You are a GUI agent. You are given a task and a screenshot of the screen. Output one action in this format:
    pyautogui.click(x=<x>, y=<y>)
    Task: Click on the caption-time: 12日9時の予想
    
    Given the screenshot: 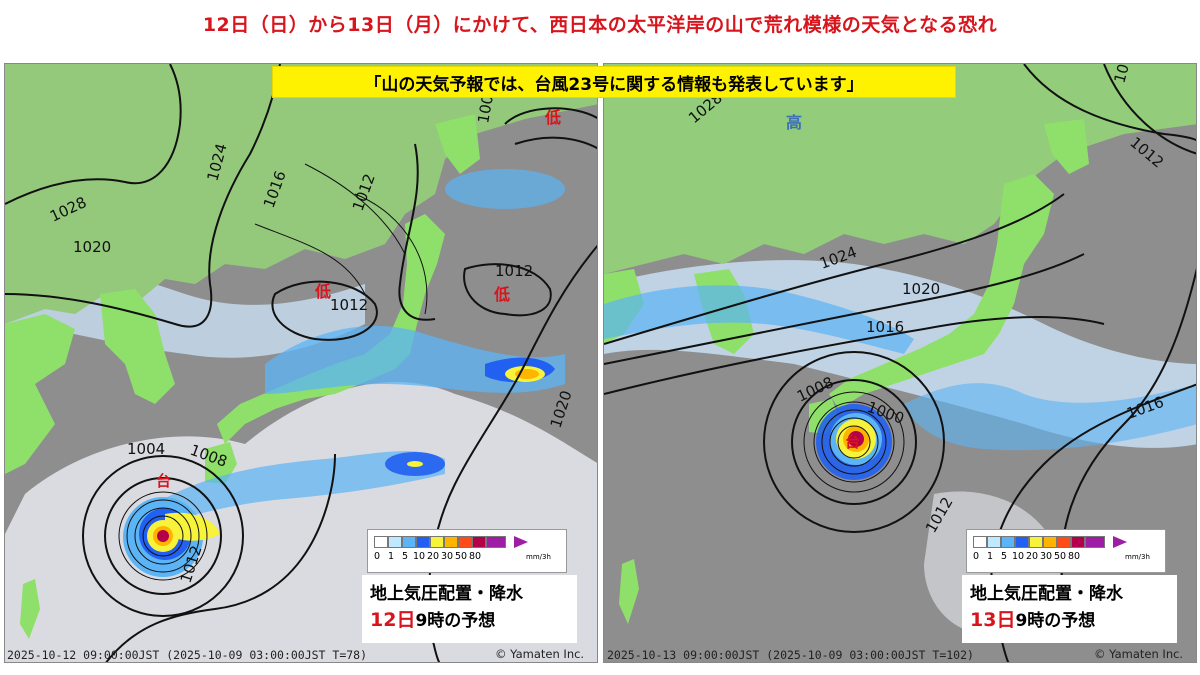 What is the action you would take?
    pyautogui.click(x=469, y=620)
    